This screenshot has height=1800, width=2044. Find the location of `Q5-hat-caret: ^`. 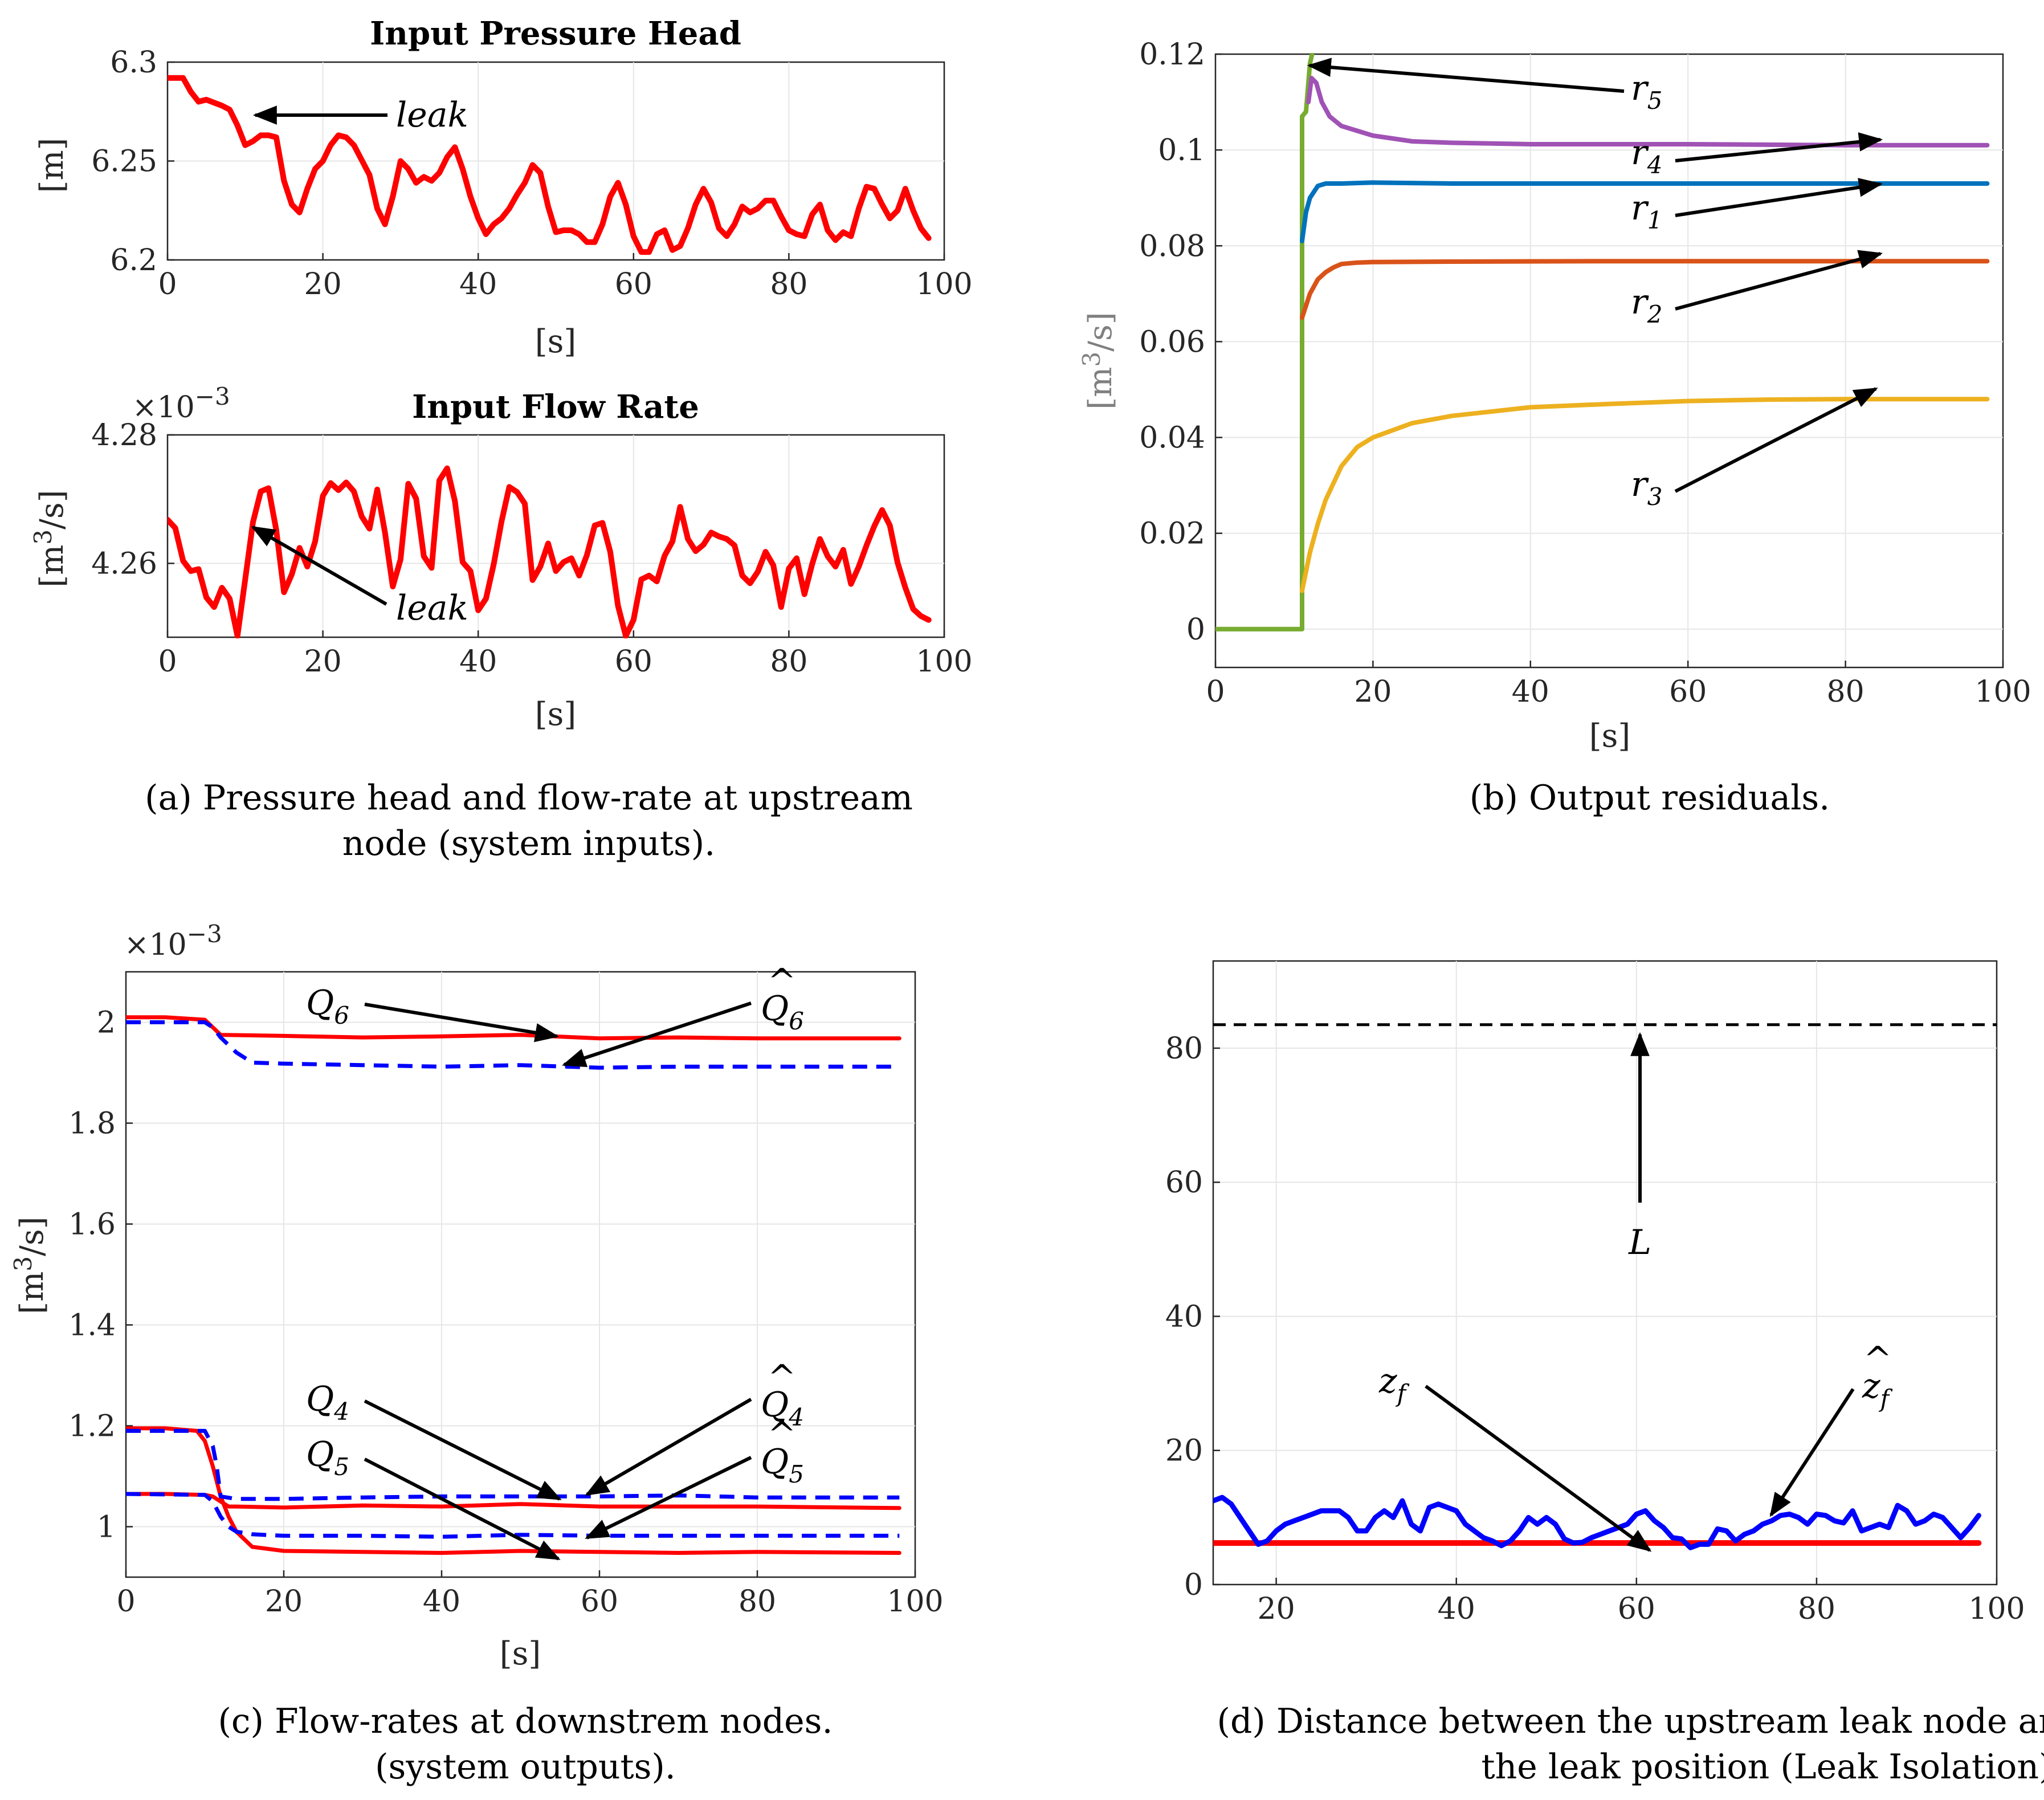

Q5-hat-caret: ^ is located at coordinates (782, 1435).